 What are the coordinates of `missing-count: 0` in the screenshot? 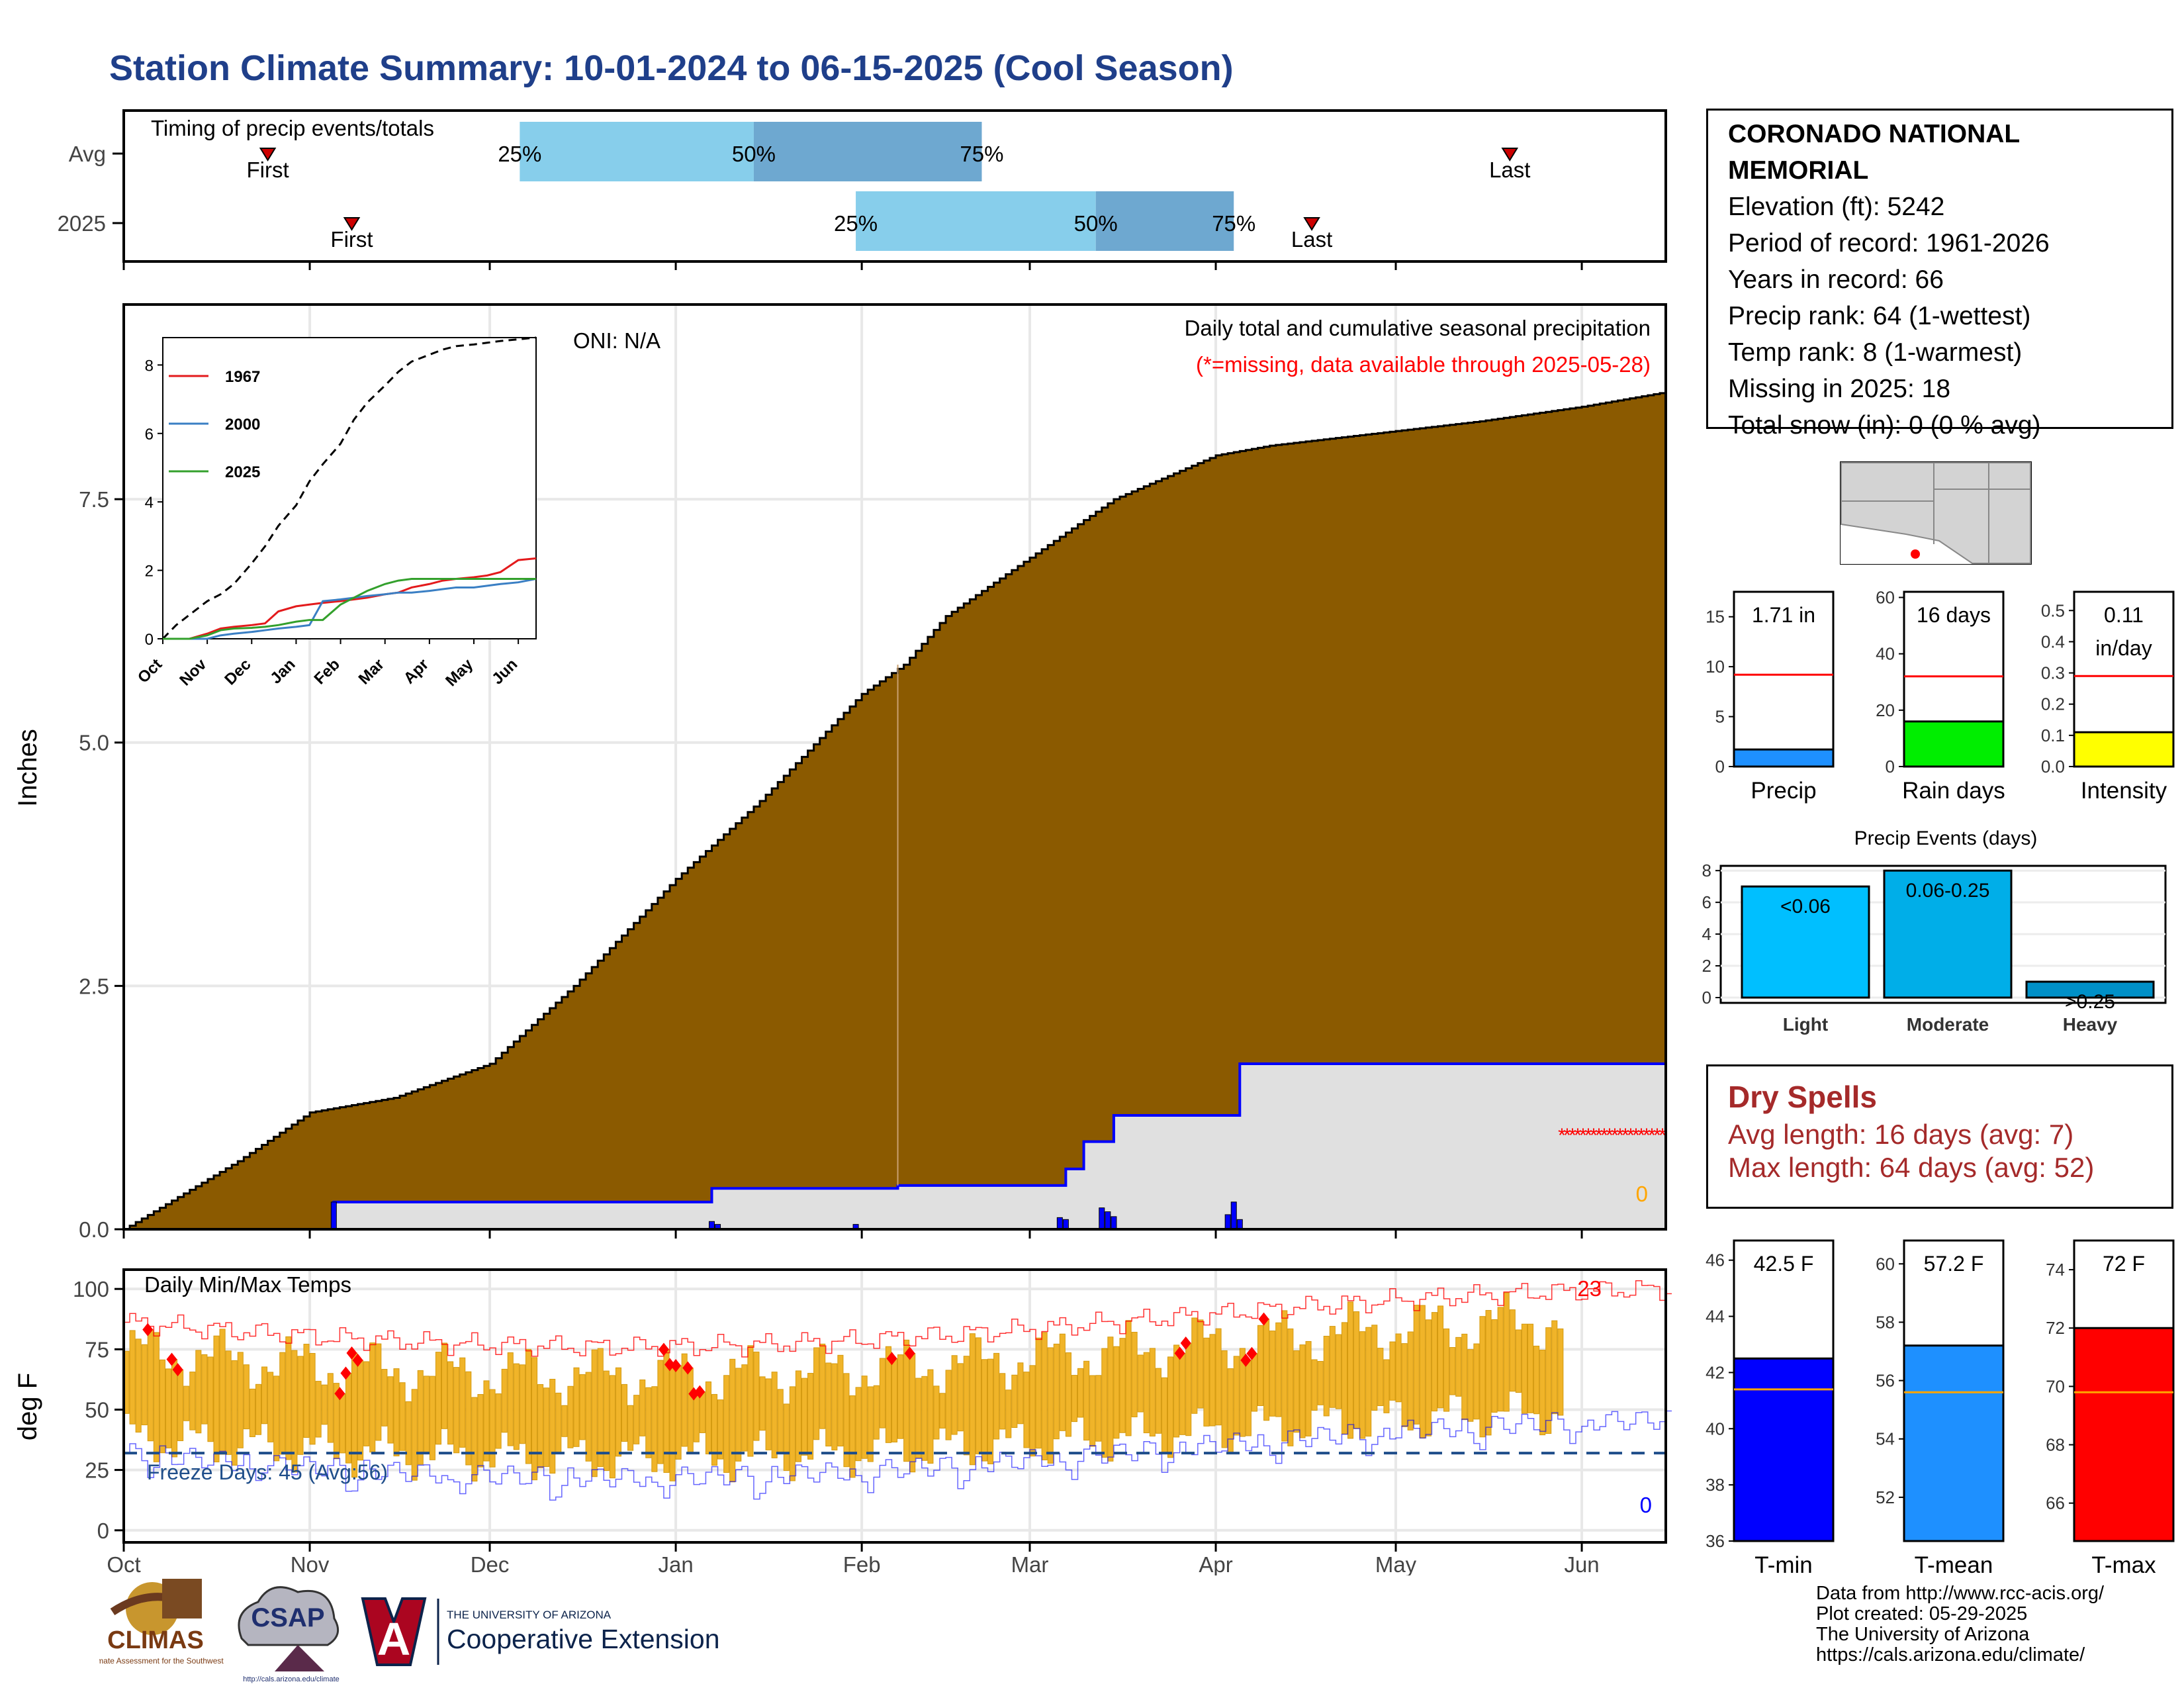 It's located at (1642, 1194).